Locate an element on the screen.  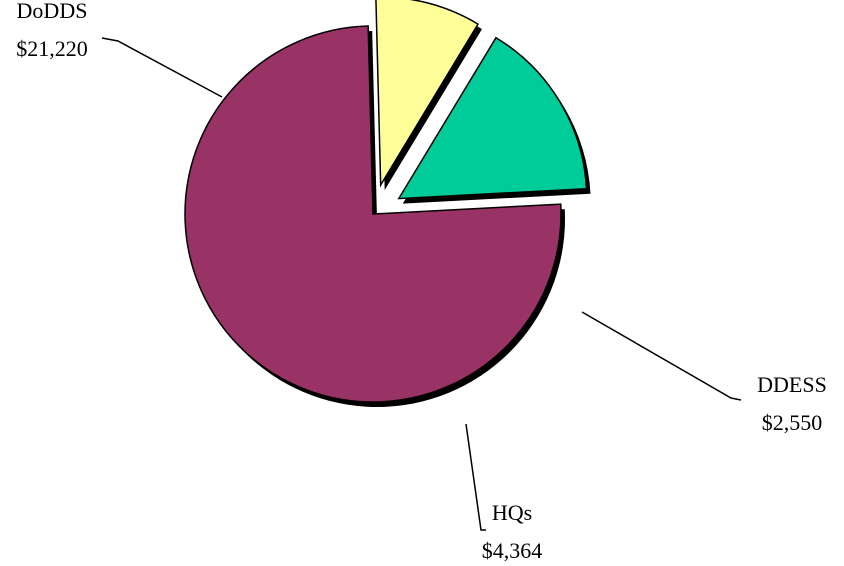
label-name-hqs: HQs is located at coordinates (512, 512).